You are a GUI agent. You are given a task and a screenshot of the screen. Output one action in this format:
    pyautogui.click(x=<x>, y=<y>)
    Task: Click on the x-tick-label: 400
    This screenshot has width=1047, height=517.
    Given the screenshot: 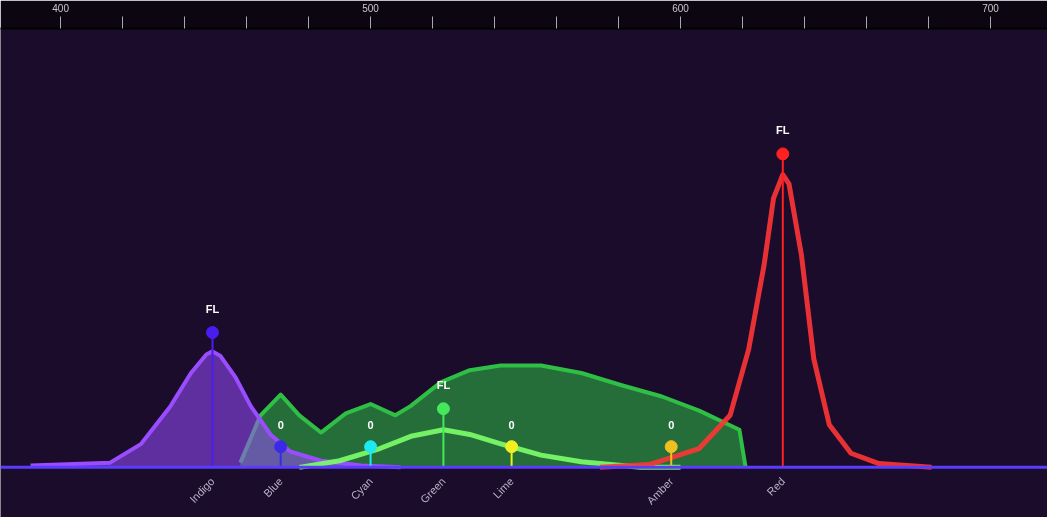 What is the action you would take?
    pyautogui.click(x=61, y=8)
    